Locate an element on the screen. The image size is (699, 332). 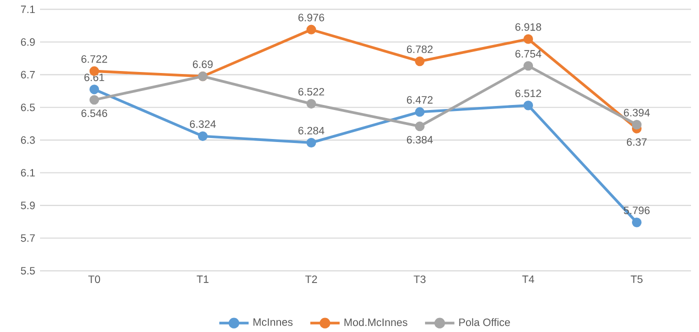
data-label: 6.918 is located at coordinates (528, 27).